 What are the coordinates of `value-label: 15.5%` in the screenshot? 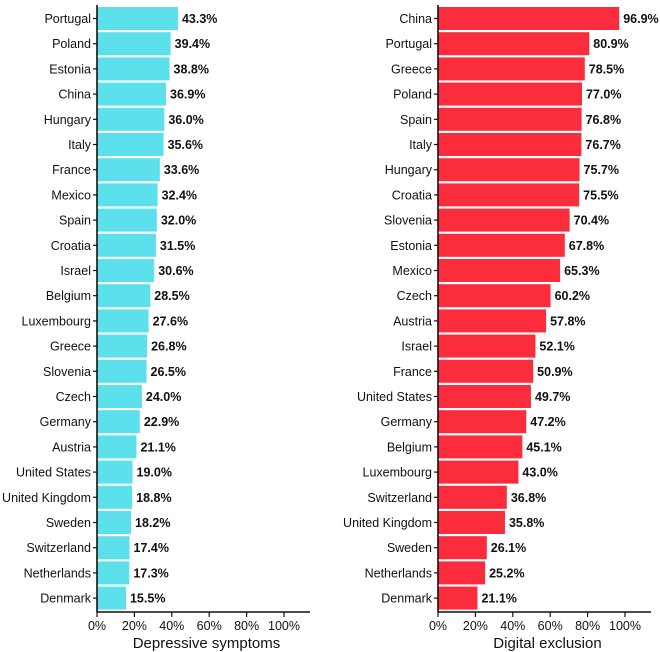 It's located at (147, 599).